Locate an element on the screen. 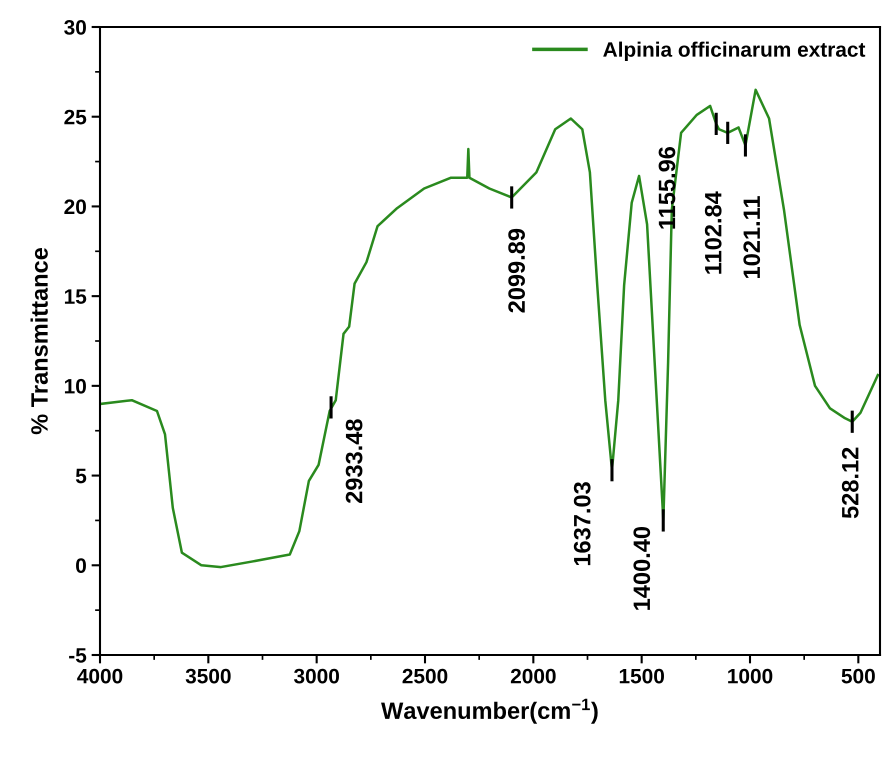 The width and height of the screenshot is (888, 760). annotation: 1102.84 is located at coordinates (713, 232).